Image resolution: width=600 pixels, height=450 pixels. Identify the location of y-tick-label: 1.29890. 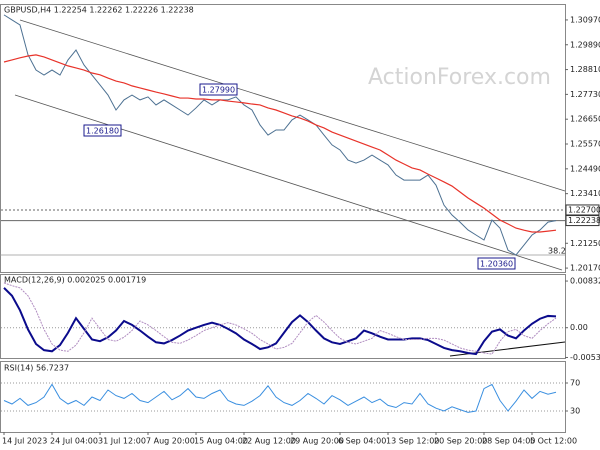
(585, 44).